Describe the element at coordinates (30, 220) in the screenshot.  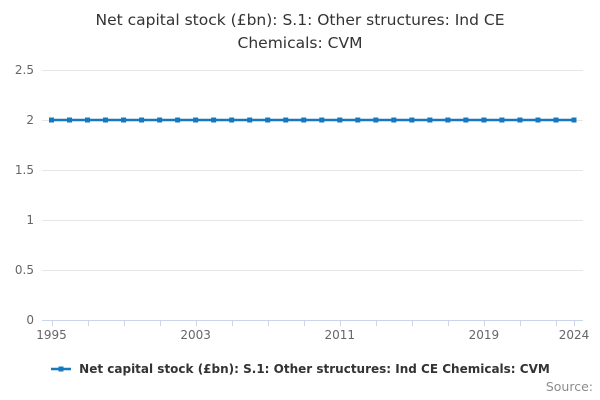
I see `y-axis-label: 1` at that location.